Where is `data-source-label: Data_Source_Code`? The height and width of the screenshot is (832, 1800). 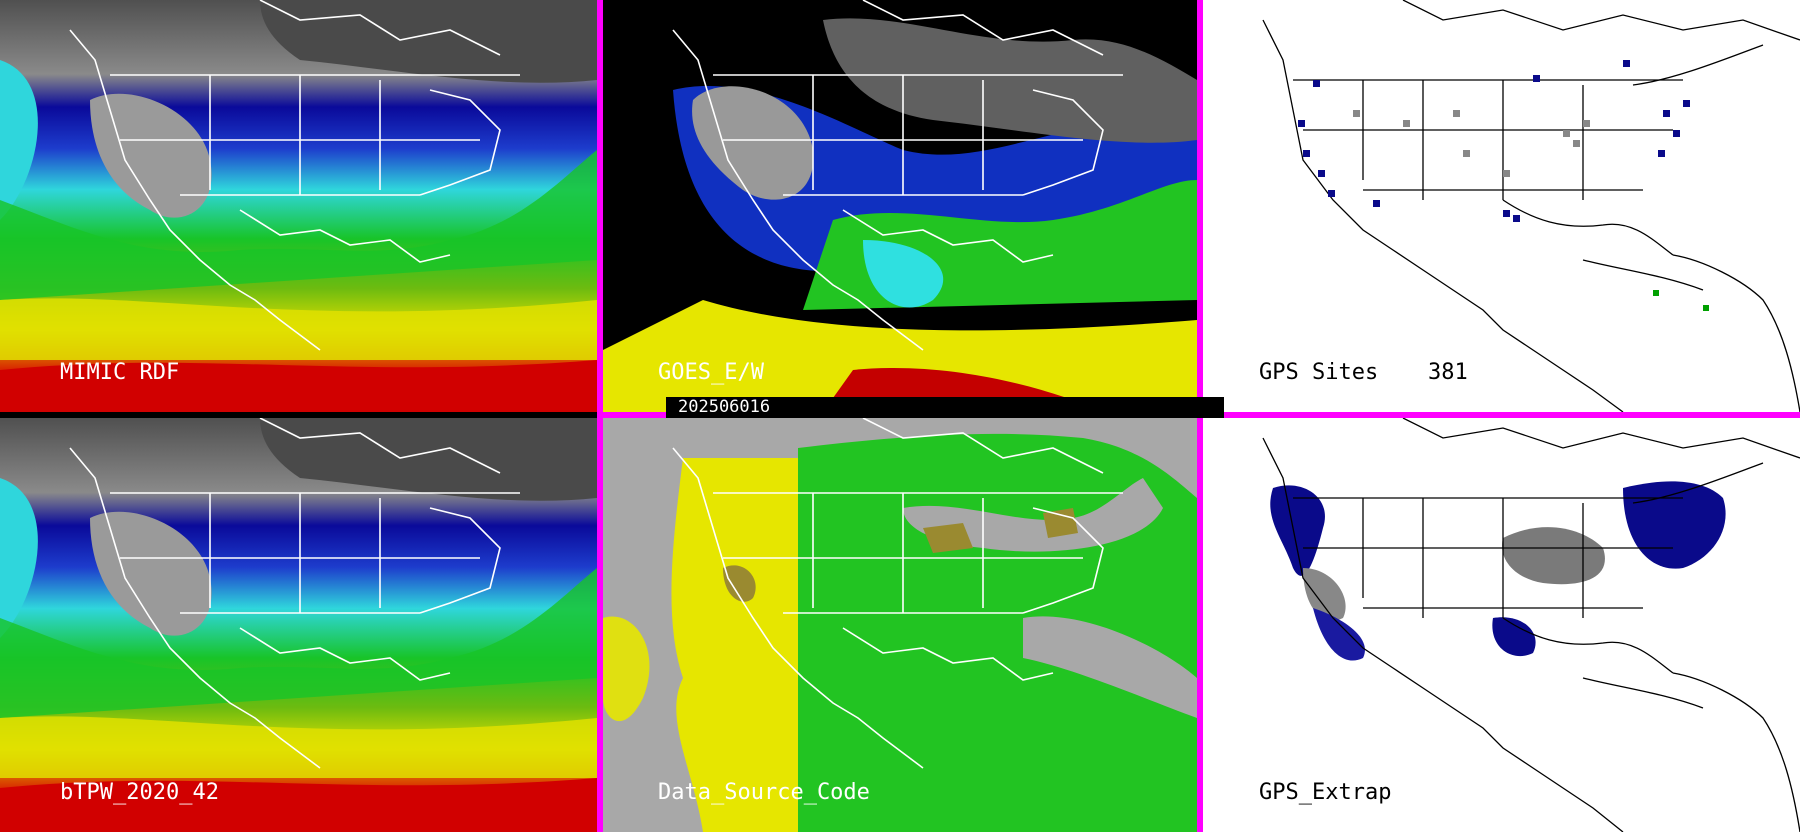 data-source-label: Data_Source_Code is located at coordinates (764, 792).